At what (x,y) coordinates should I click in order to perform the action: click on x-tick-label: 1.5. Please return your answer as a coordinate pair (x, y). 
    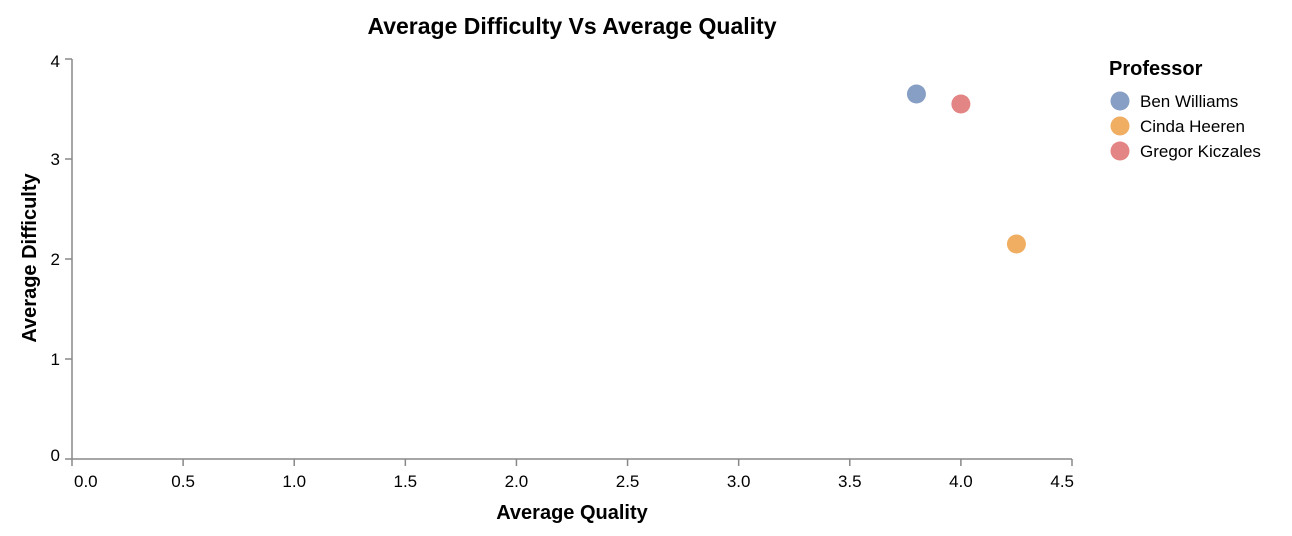
    Looking at the image, I should click on (406, 481).